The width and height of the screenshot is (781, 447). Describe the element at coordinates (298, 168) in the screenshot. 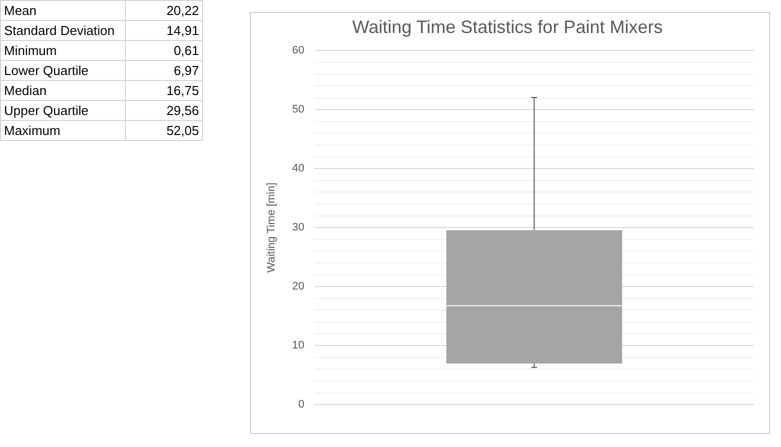

I see `y-tick-label: 40` at that location.